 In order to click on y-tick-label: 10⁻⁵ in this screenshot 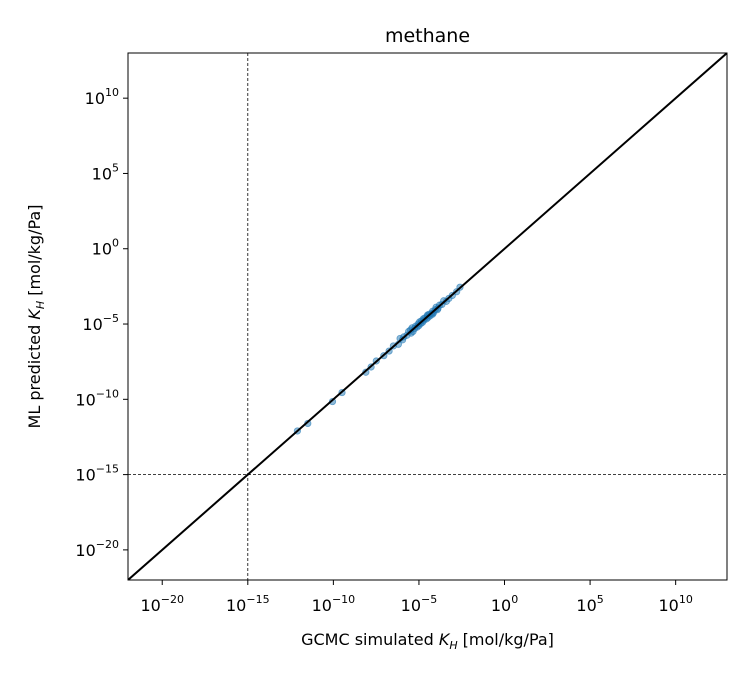, I will do `click(100, 323)`.